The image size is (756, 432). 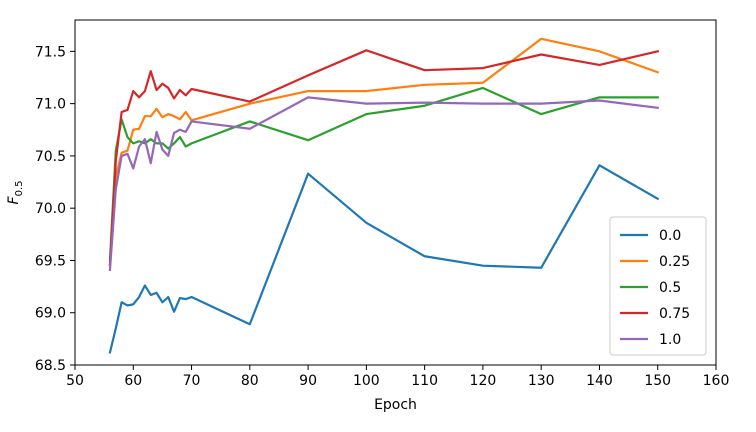 I want to click on y-tick-label: 71.0, so click(x=50, y=105).